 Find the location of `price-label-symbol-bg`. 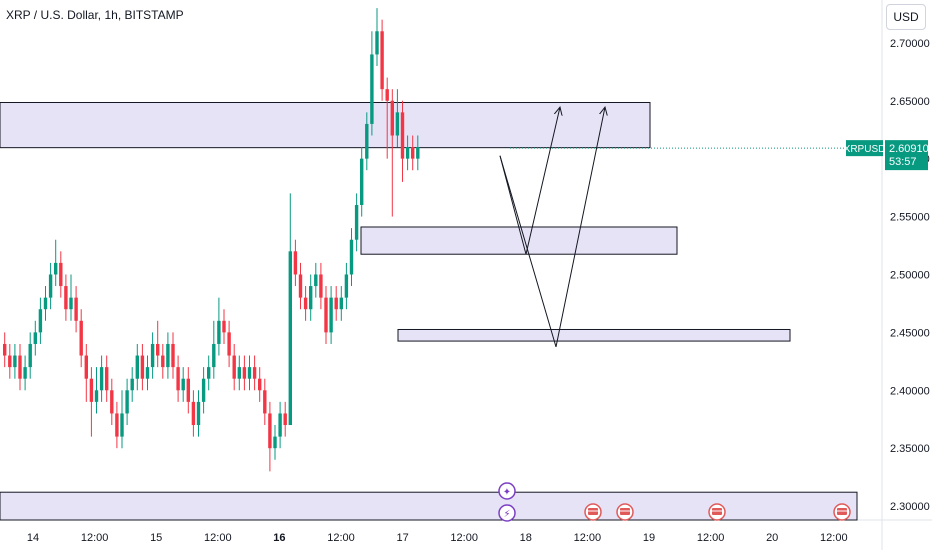

price-label-symbol-bg is located at coordinates (864, 148).